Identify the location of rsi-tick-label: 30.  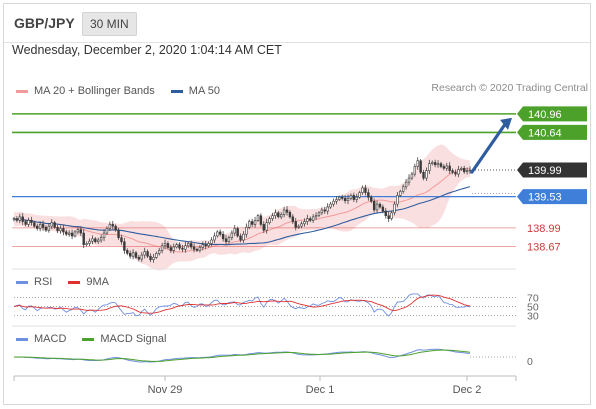
(533, 317).